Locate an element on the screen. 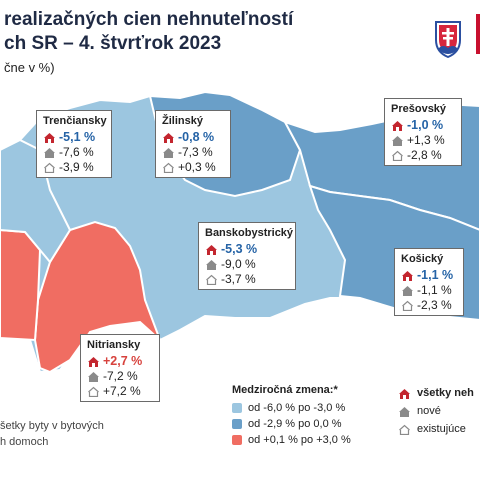 This screenshot has width=480, height=480. legend-item: od +0,1 % po +3,0 % is located at coordinates (291, 440).